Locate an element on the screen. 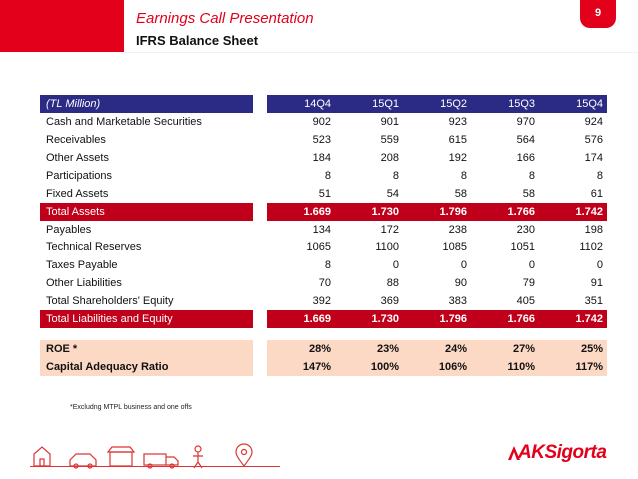  row-value: 208 is located at coordinates (389, 157).